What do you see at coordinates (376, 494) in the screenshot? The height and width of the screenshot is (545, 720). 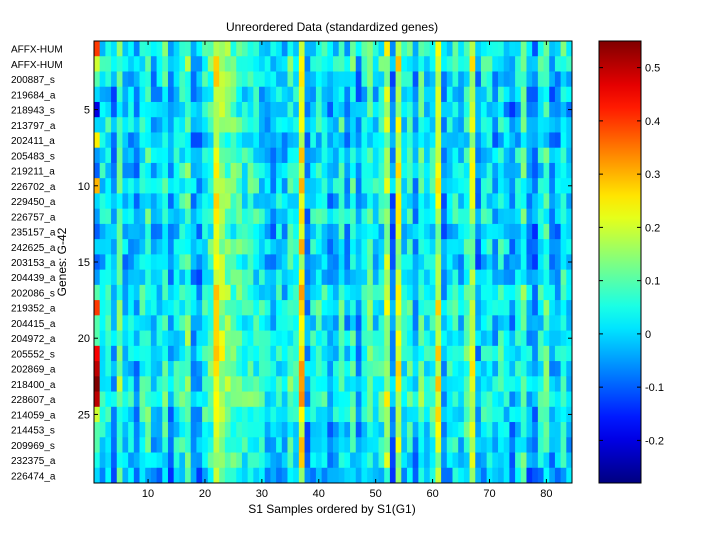 I see `x-tick-label: 50` at bounding box center [376, 494].